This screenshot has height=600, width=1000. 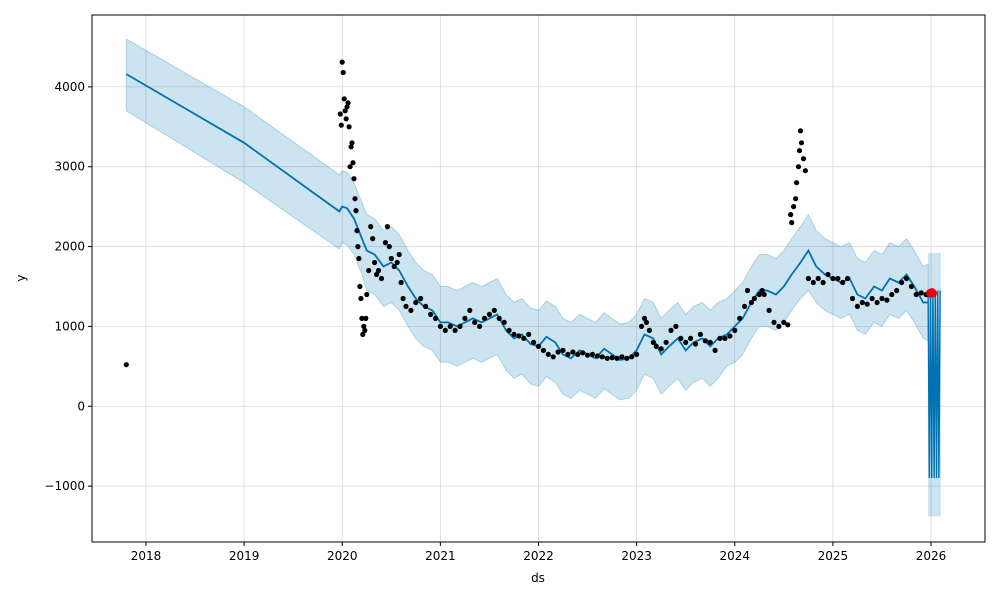 I want to click on y-axis-ticks: −1000 0 1000 2000 3000 4000, so click(x=68, y=286).